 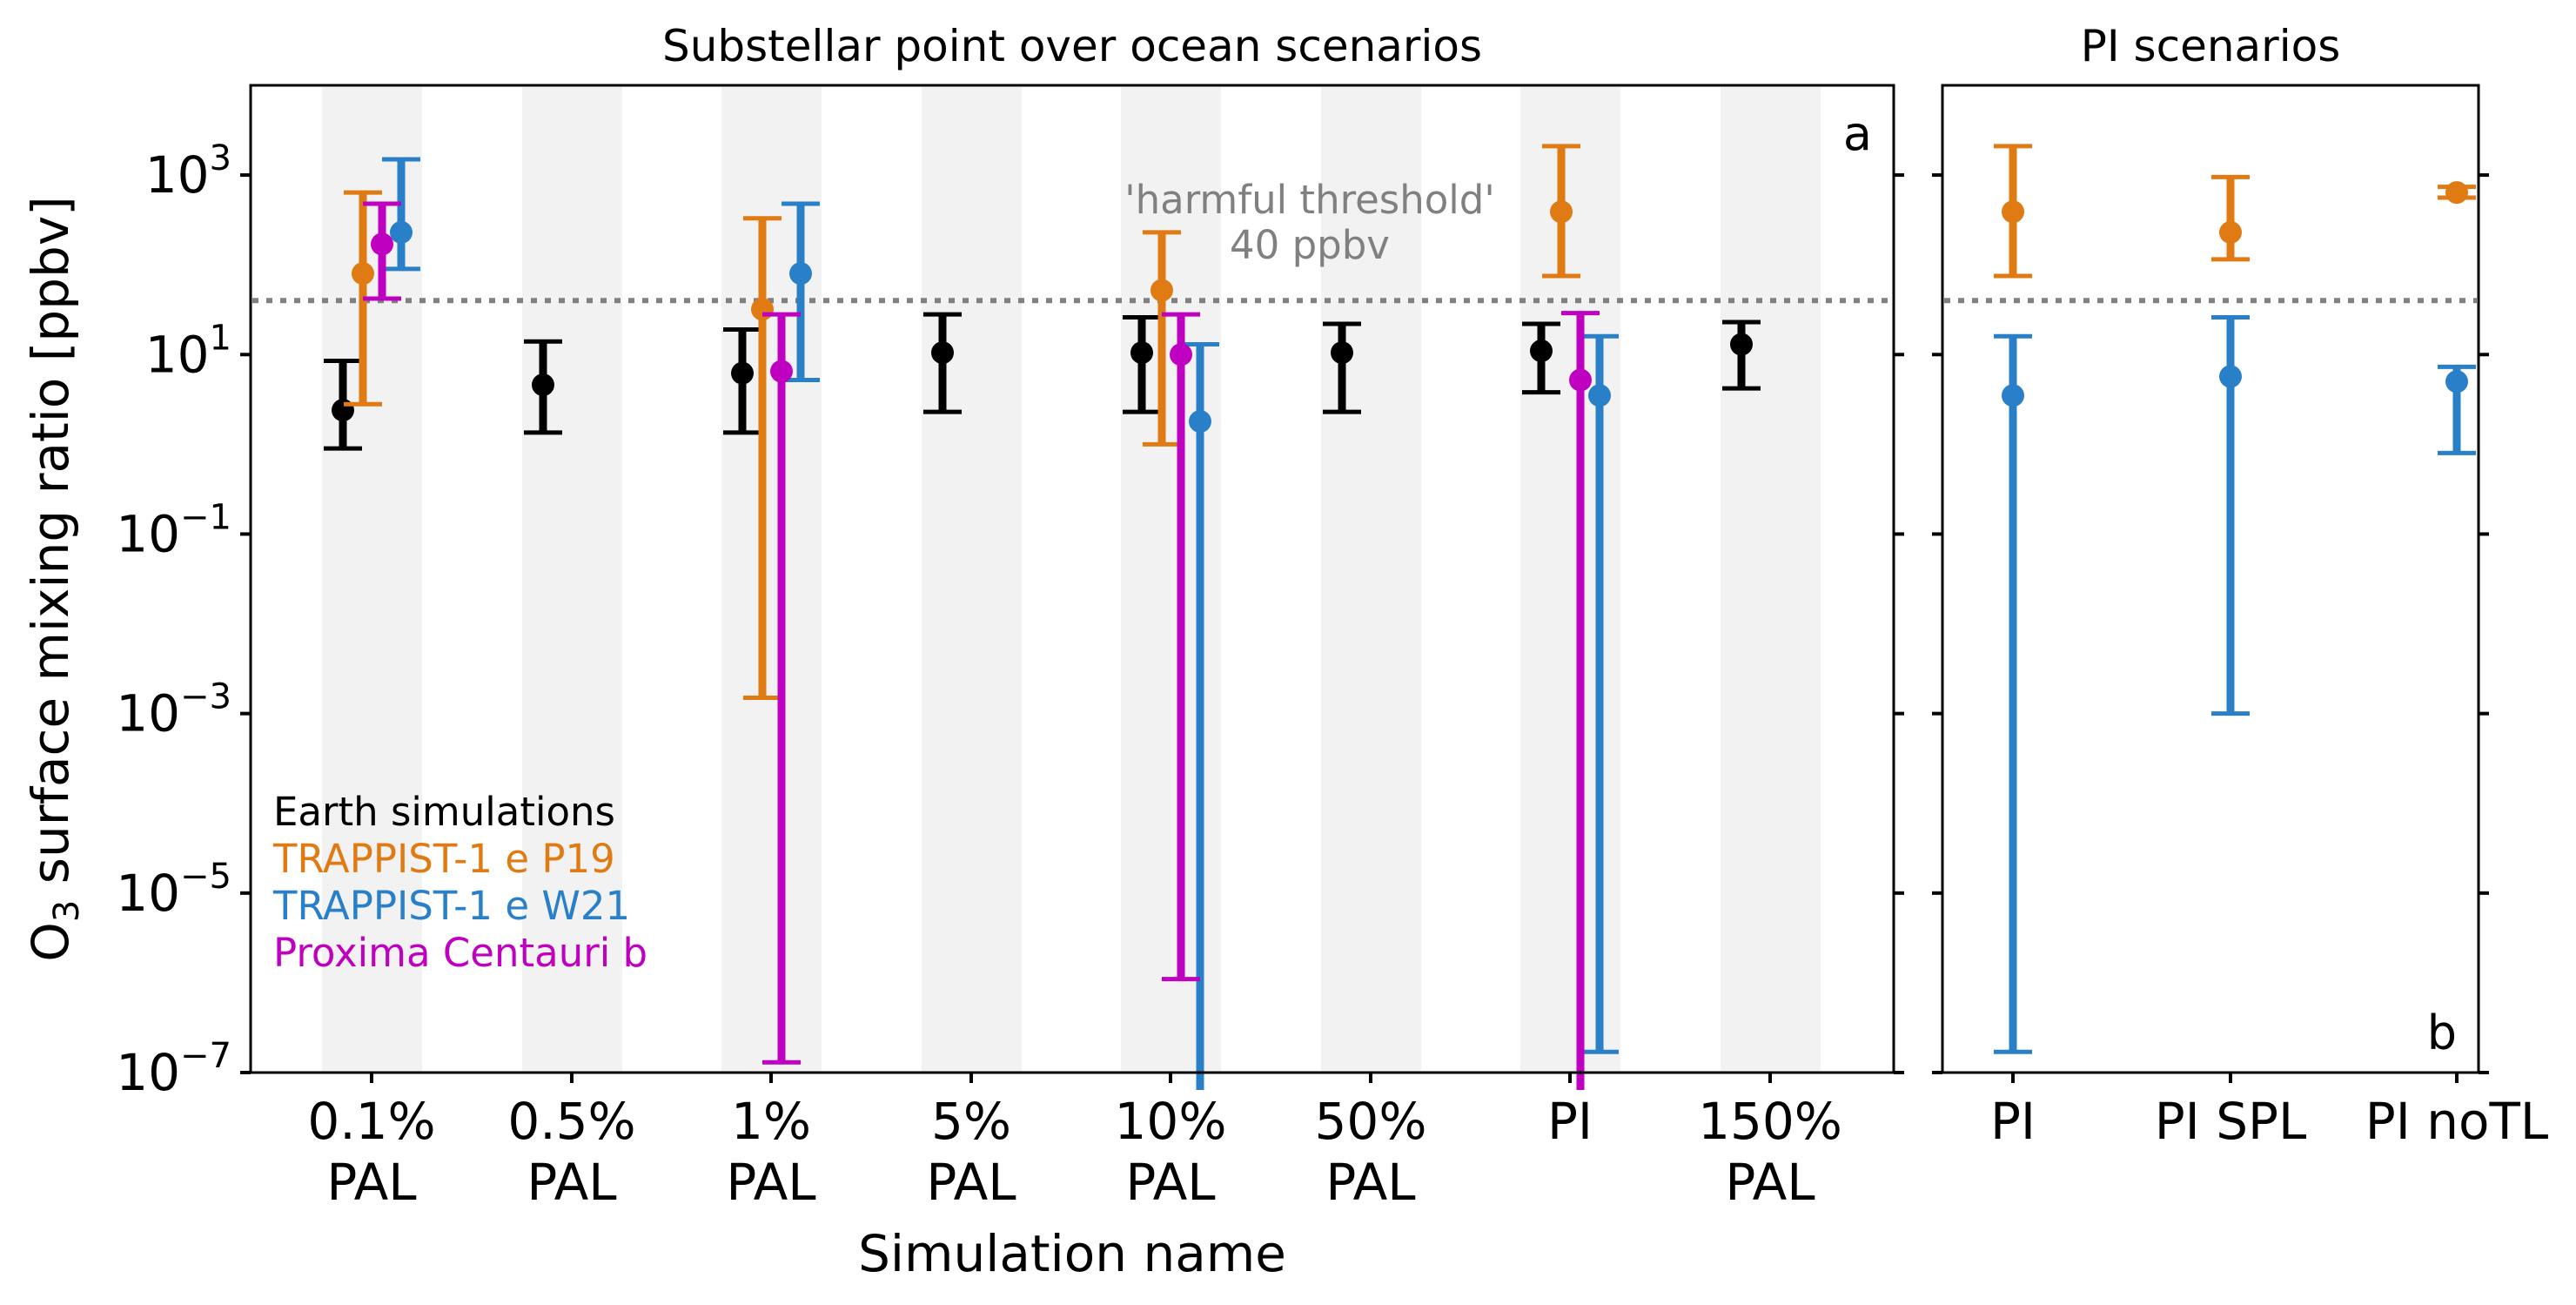 I want to click on x-tick-label-10-line2: PAL, so click(x=1170, y=1183).